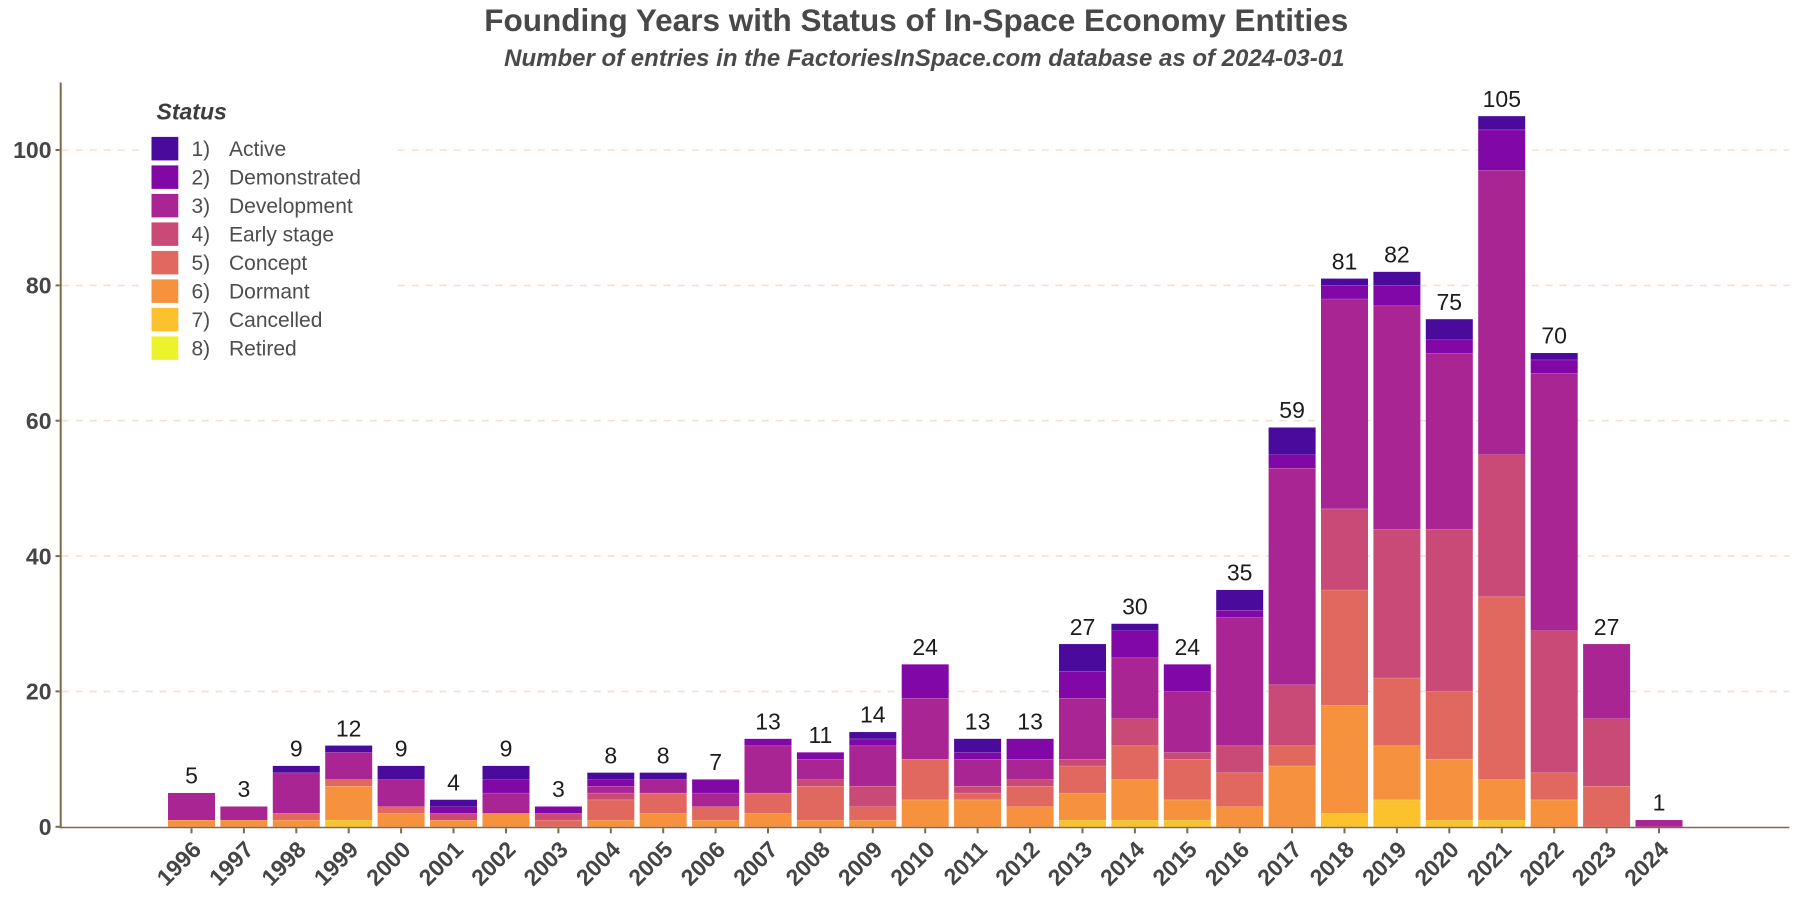 This screenshot has width=1800, height=905. Describe the element at coordinates (1397, 255) in the screenshot. I see `svg-text: 82` at that location.